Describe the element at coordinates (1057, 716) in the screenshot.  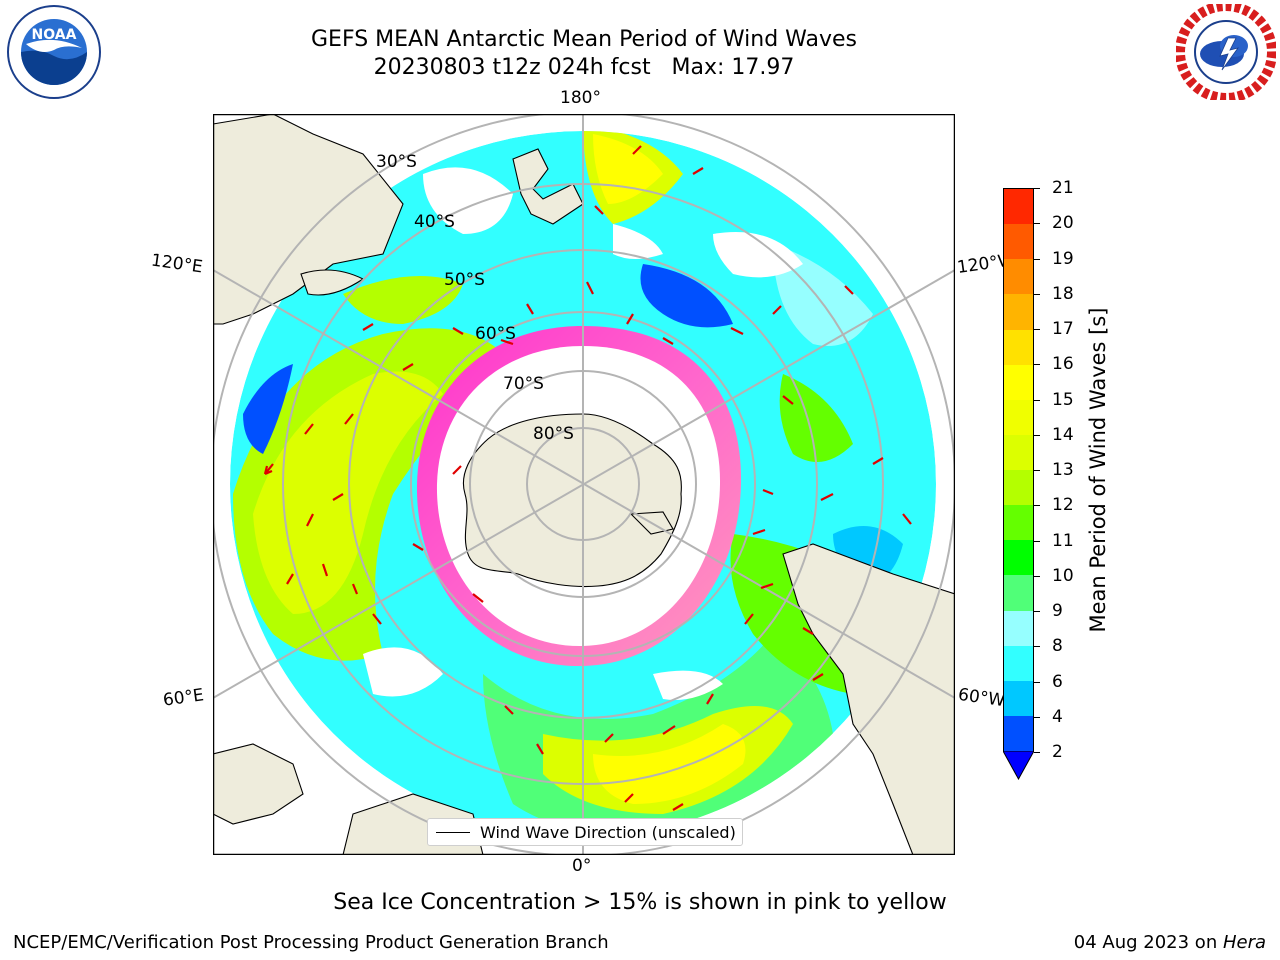
I see `colorbar-tick-label: 4` at that location.